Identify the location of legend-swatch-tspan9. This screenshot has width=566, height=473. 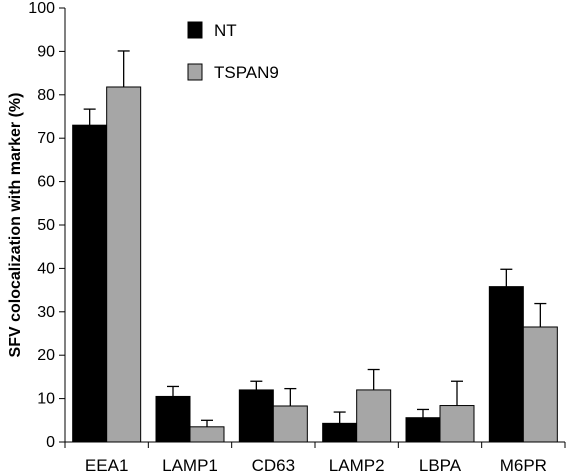
(195, 72).